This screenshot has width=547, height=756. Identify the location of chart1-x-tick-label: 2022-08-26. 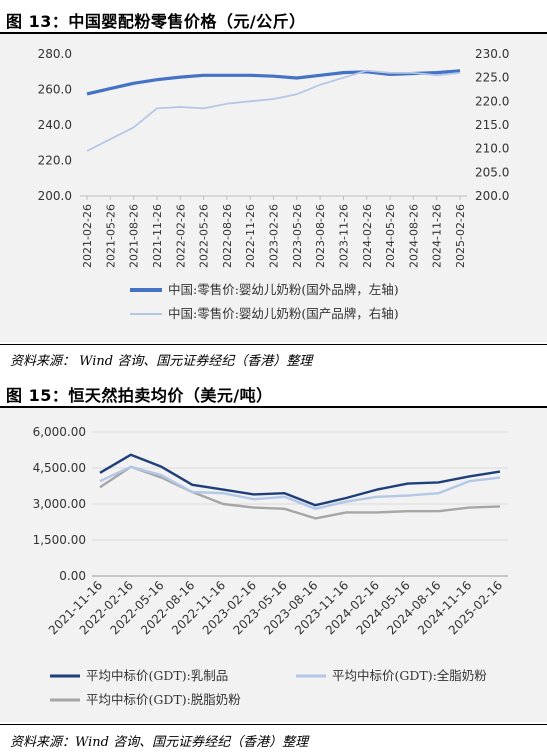
(227, 236).